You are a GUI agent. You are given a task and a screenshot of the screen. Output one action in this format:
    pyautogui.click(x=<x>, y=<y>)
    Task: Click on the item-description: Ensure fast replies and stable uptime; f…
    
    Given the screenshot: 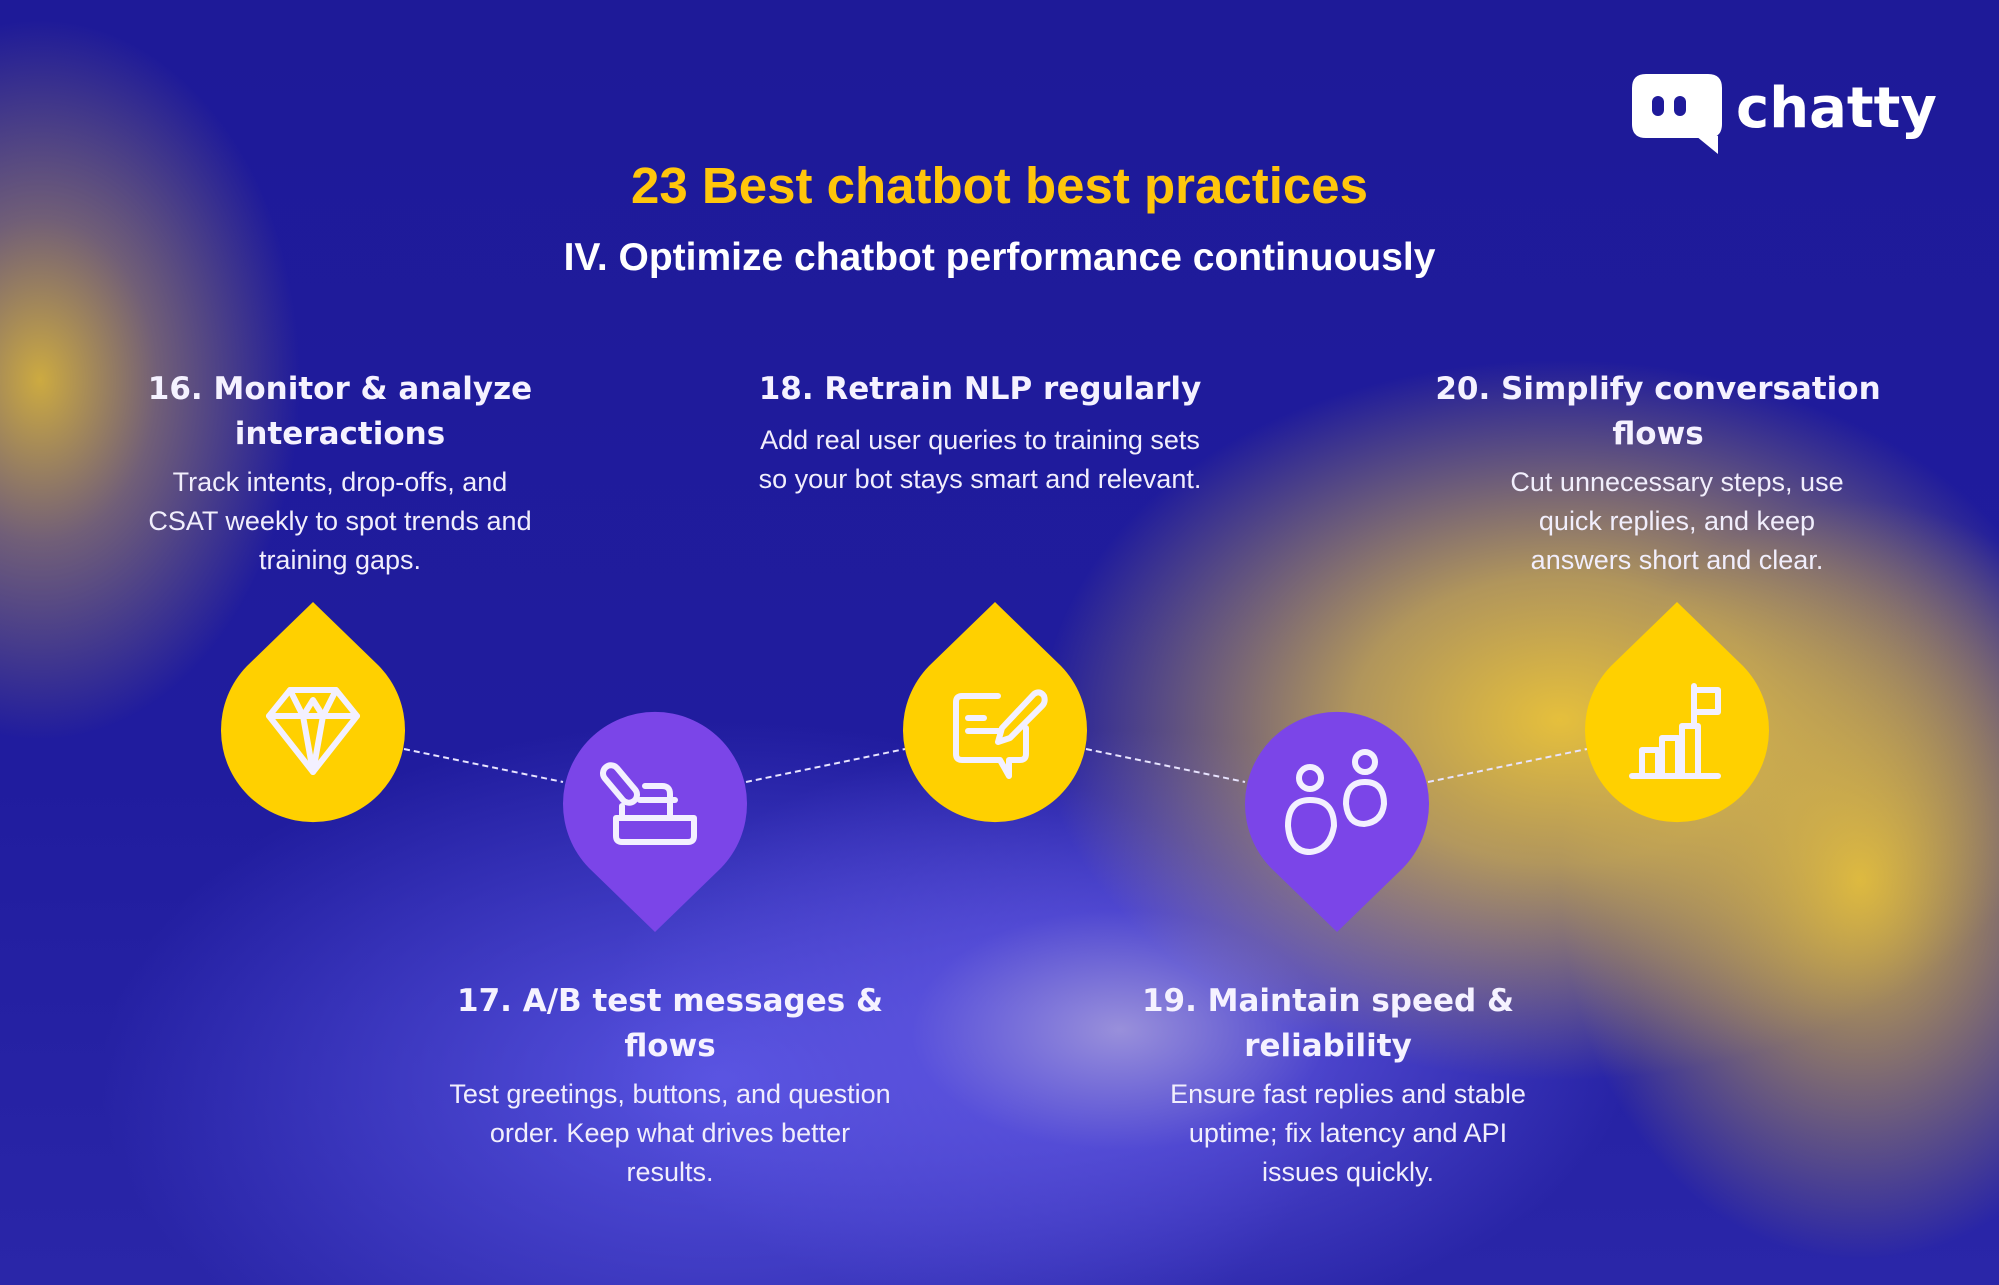 What is the action you would take?
    pyautogui.click(x=1348, y=1133)
    